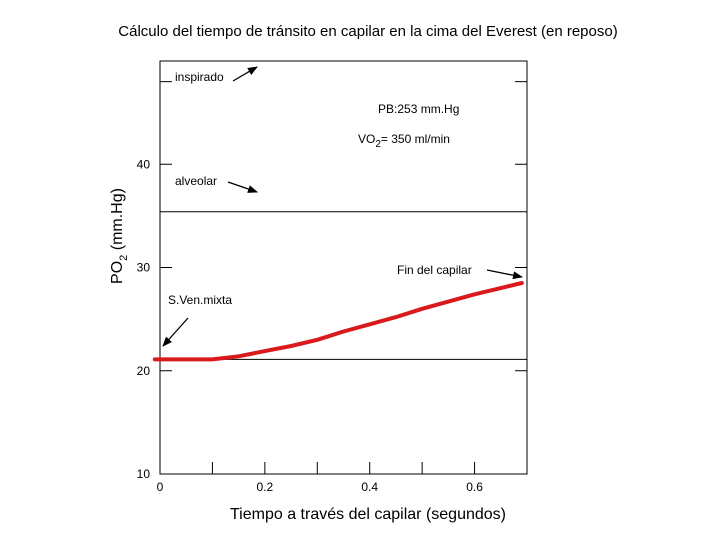 Image resolution: width=720 pixels, height=540 pixels. What do you see at coordinates (144, 371) in the screenshot?
I see `y-tick-label: 20` at bounding box center [144, 371].